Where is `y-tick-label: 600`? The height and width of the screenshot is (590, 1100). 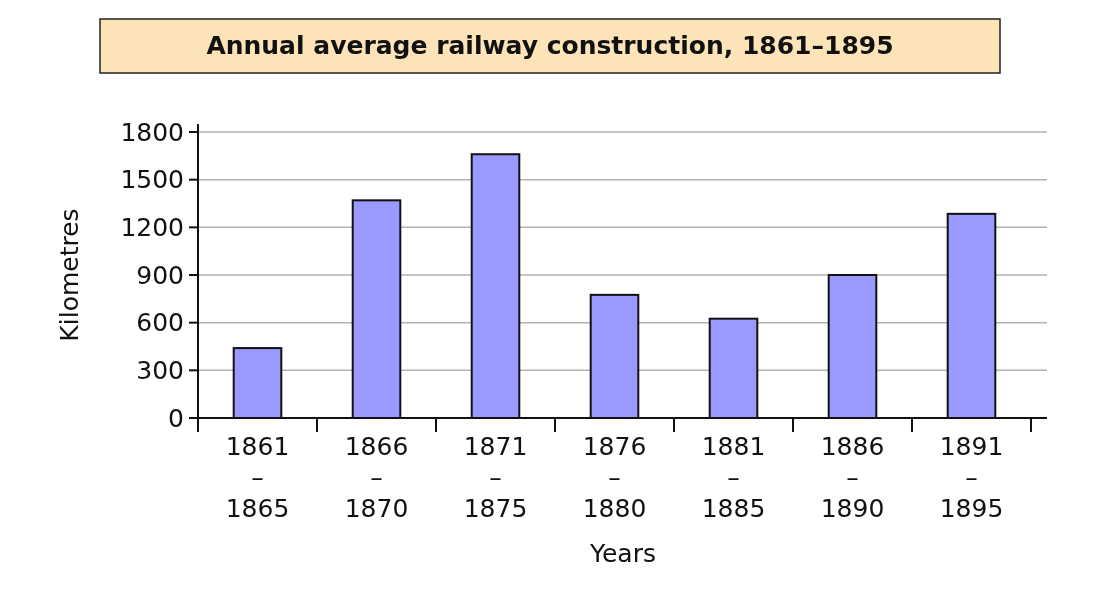 y-tick-label: 600 is located at coordinates (160, 323).